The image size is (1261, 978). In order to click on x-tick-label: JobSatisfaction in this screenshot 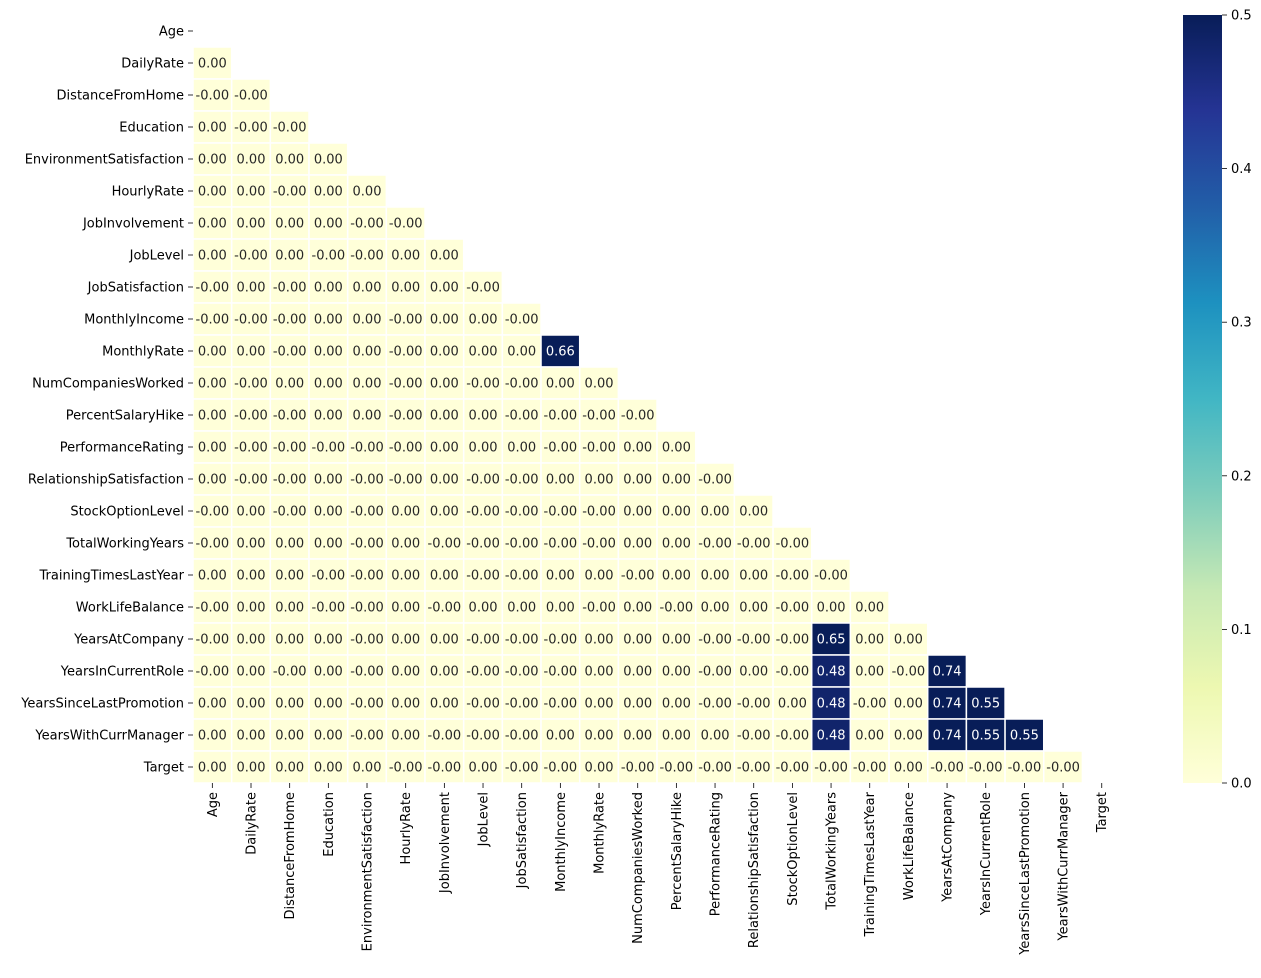, I will do `click(522, 840)`.